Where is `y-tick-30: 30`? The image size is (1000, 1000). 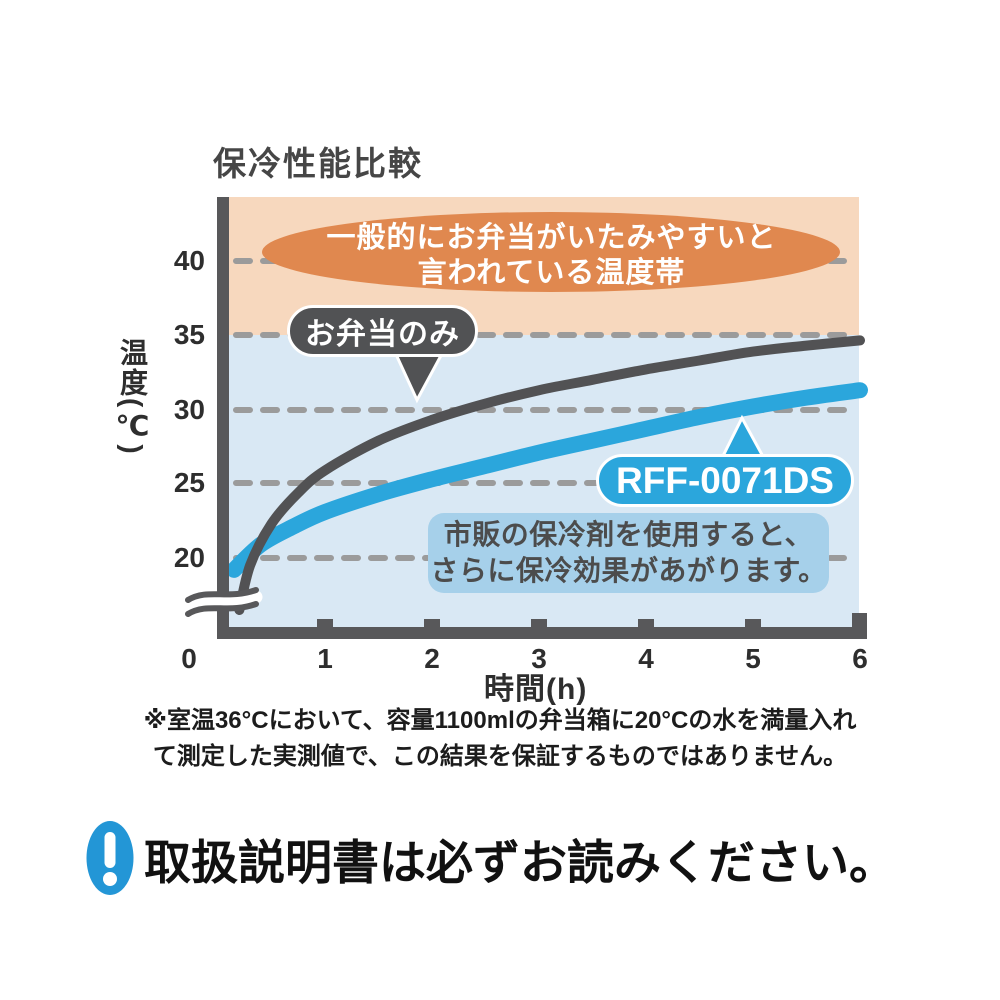 y-tick-30: 30 is located at coordinates (189, 409).